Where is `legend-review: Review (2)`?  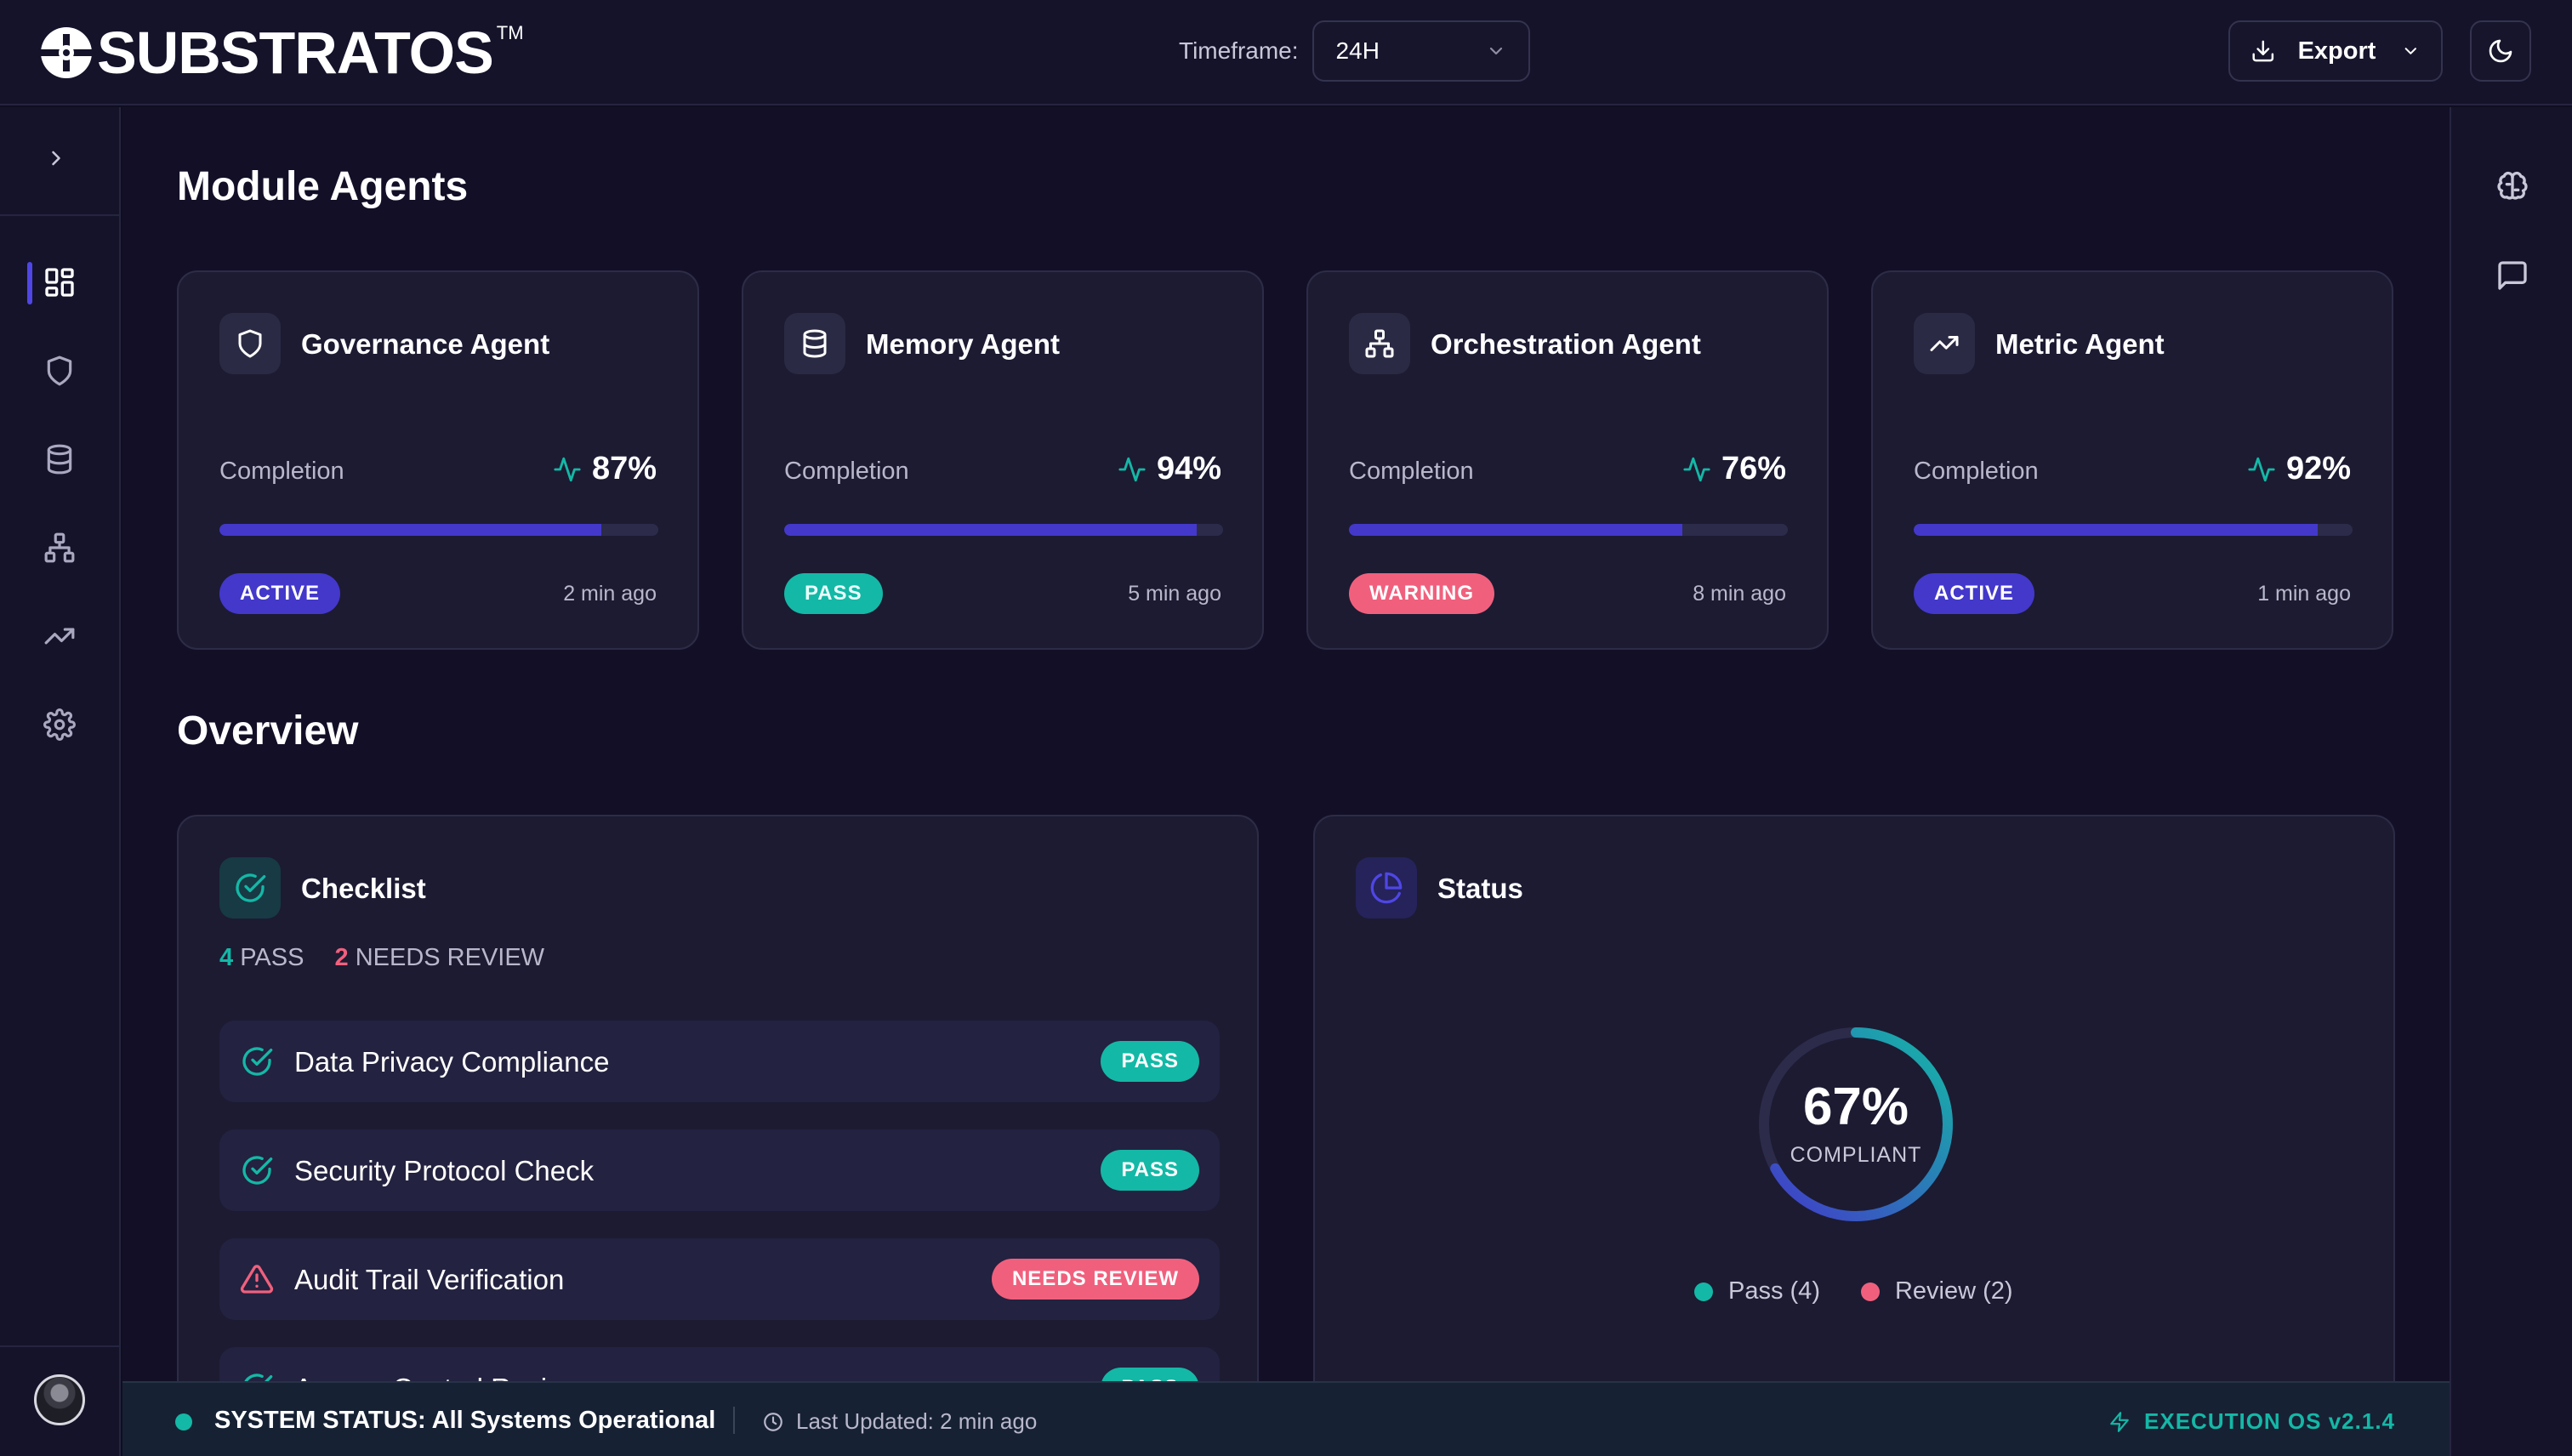
legend-review: Review (2) is located at coordinates (1937, 1291).